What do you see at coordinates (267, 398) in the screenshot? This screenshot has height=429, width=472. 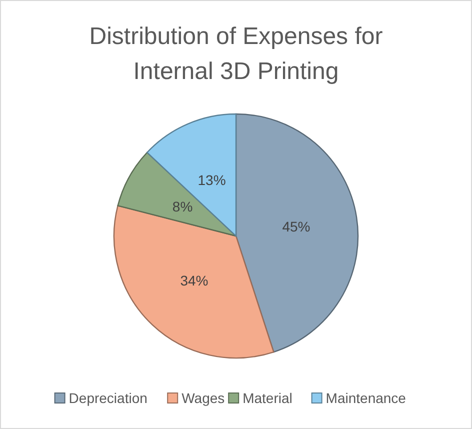 I see `legend-label: Material` at bounding box center [267, 398].